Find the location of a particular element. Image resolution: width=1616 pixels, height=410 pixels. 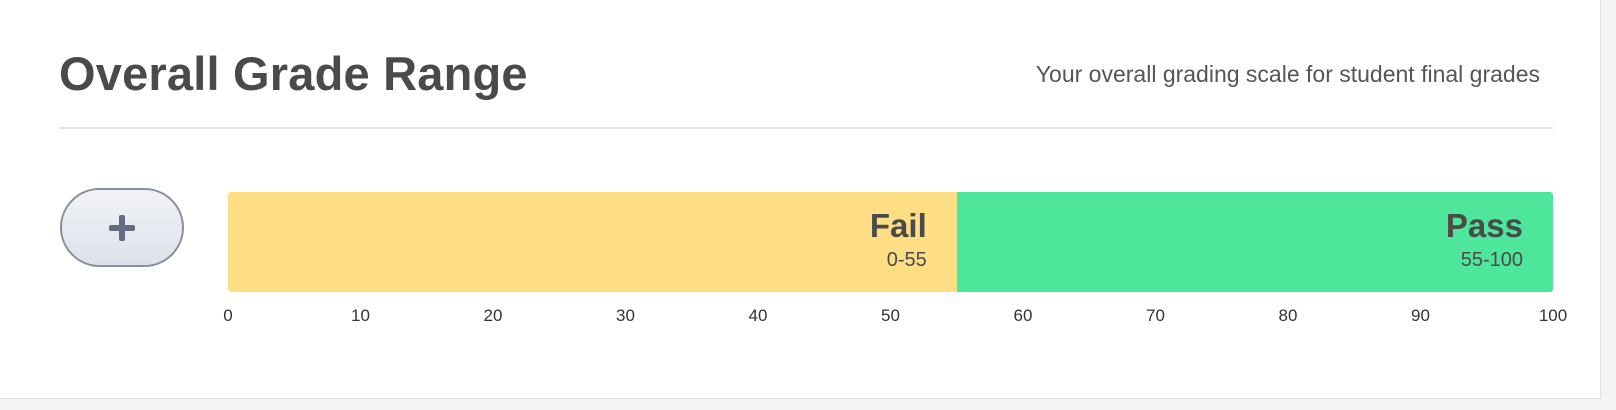

segment-range: 55-100 is located at coordinates (1491, 260).